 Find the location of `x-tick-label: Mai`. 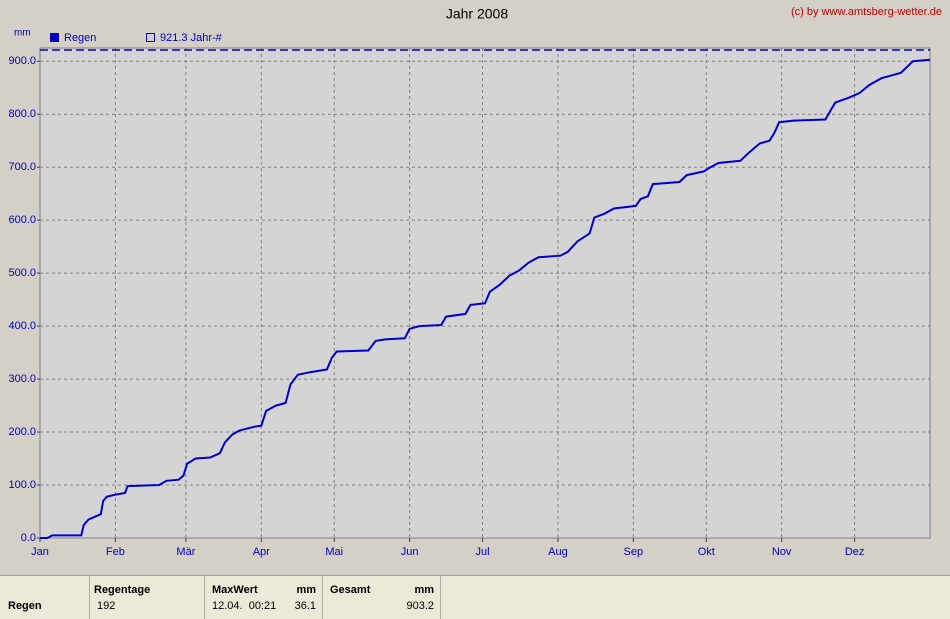

x-tick-label: Mai is located at coordinates (334, 552).